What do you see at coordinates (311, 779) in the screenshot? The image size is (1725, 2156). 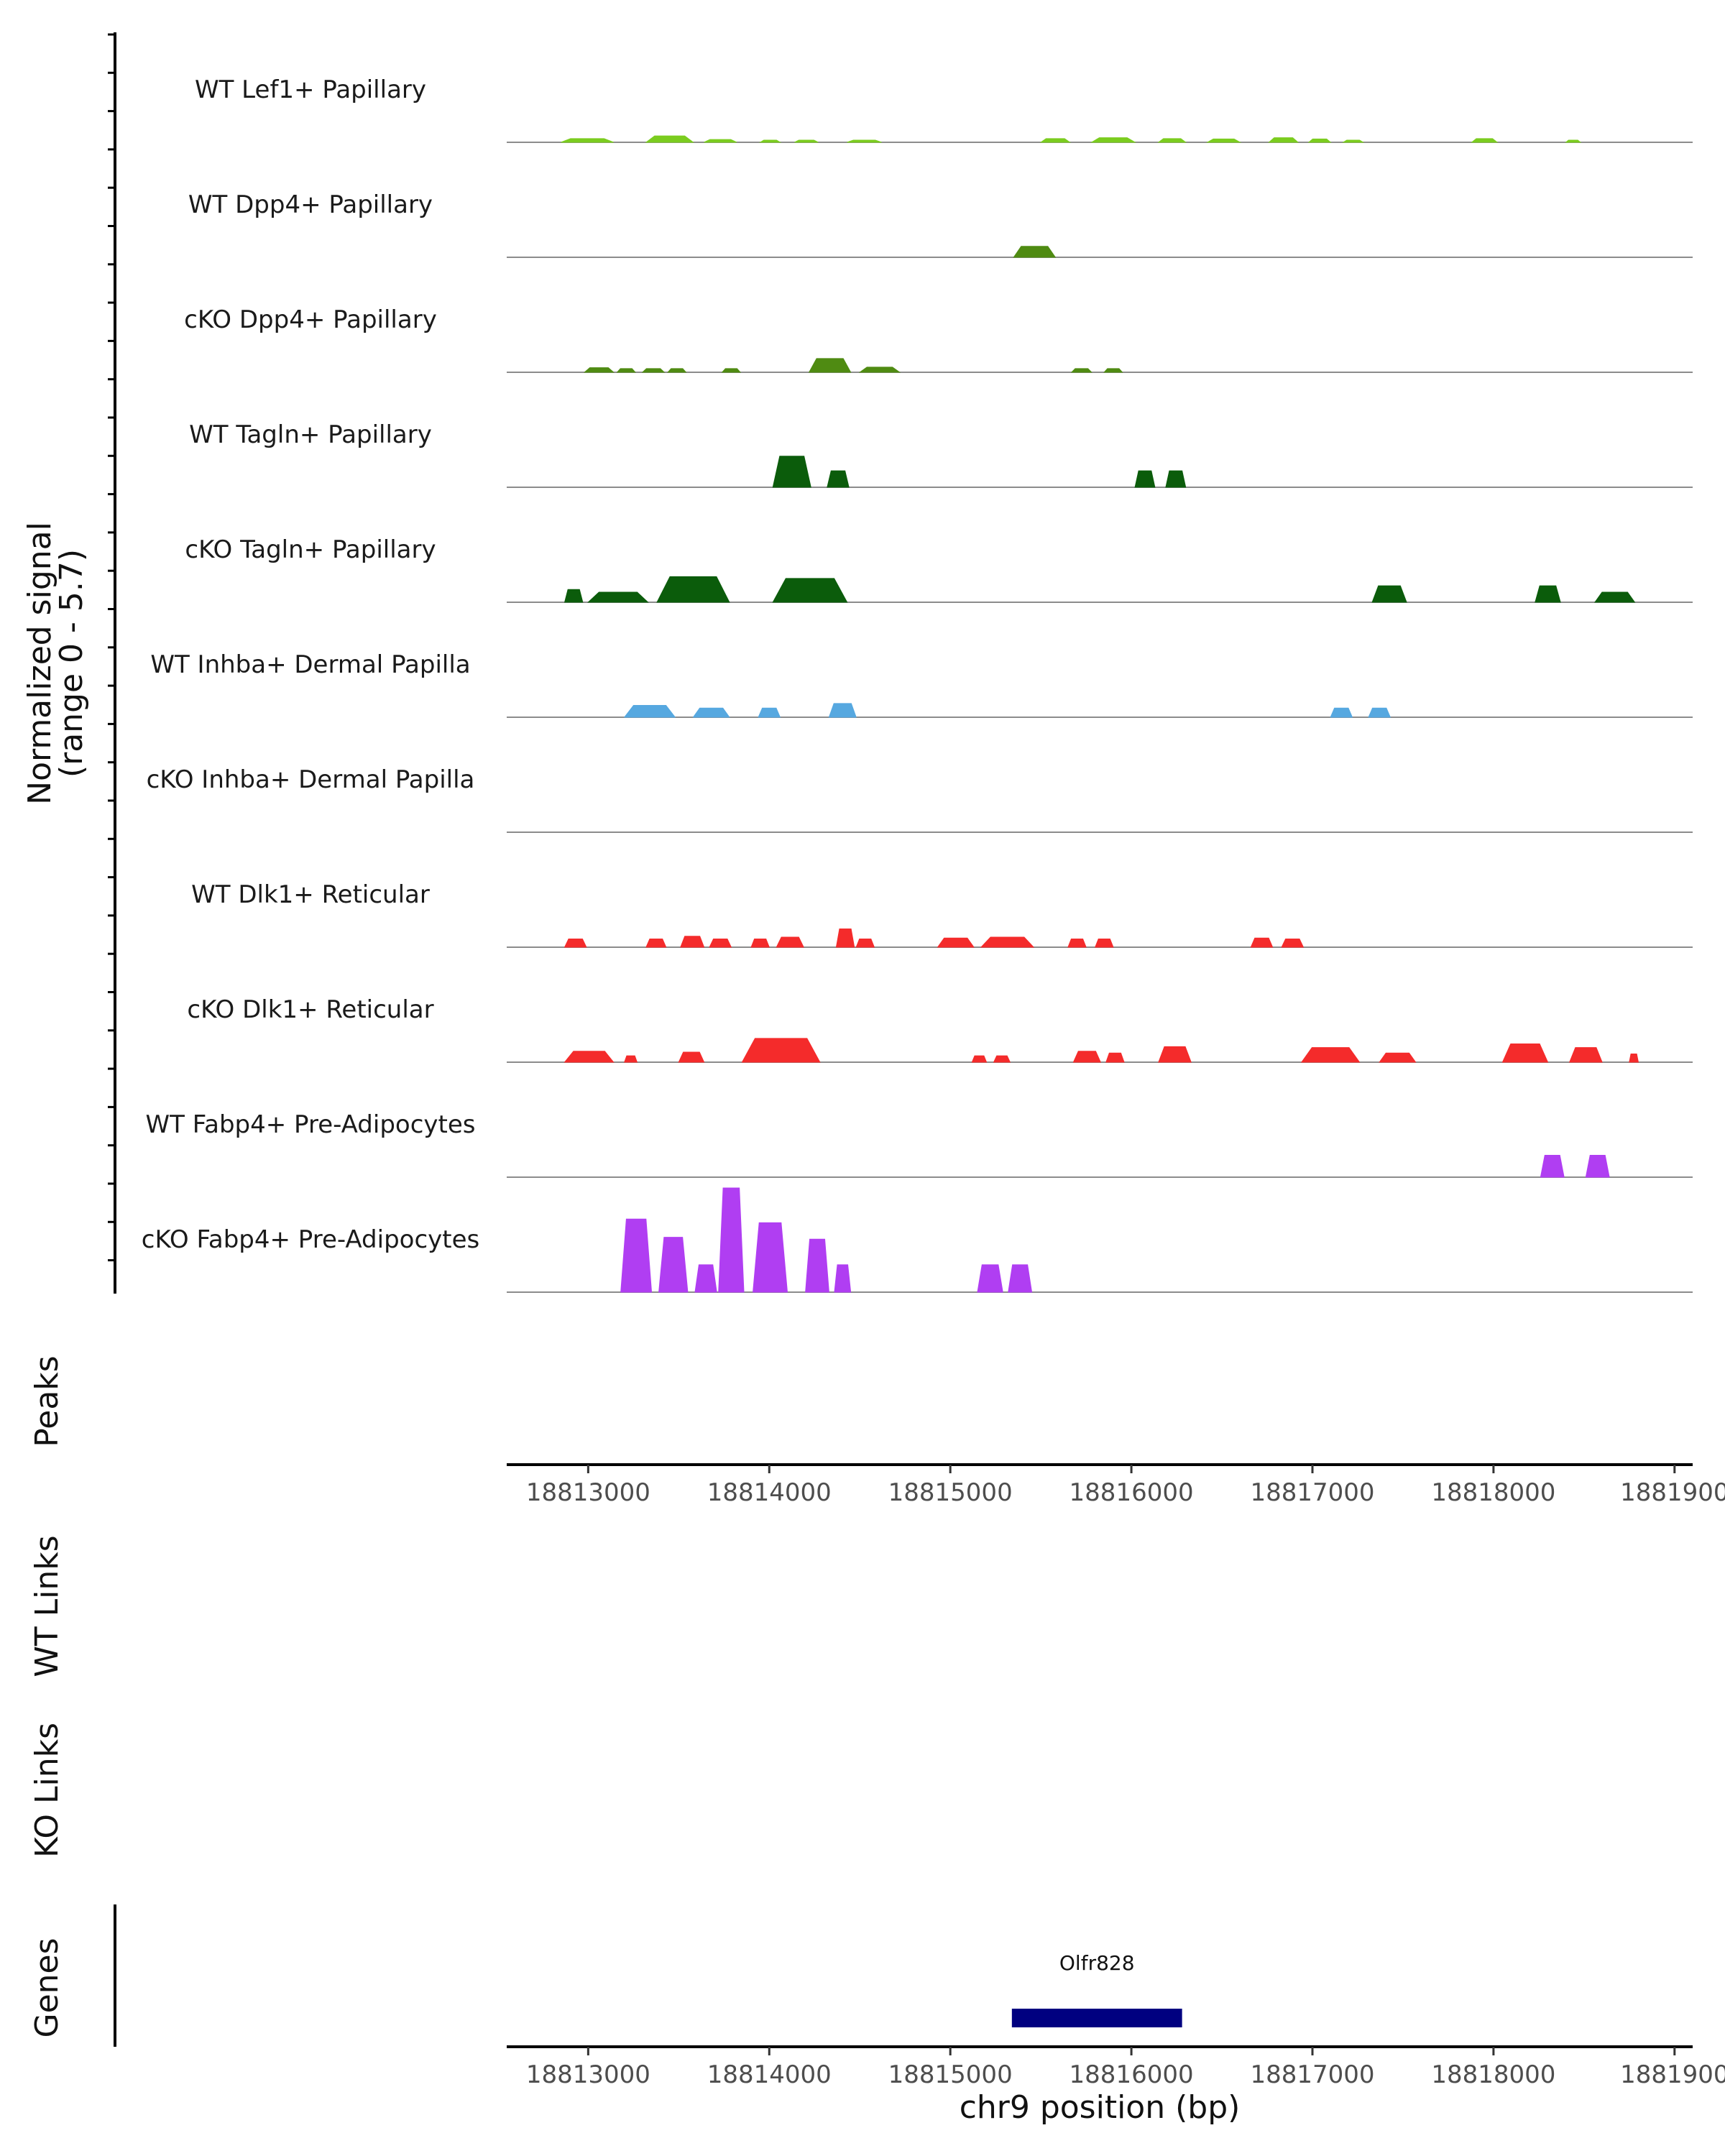 I see `track-label: cKO Inhba+ Dermal Papilla` at bounding box center [311, 779].